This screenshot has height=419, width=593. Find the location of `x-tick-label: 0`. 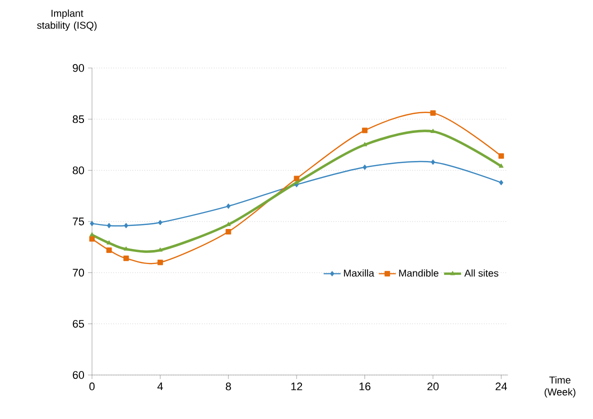

x-tick-label: 0 is located at coordinates (92, 386).